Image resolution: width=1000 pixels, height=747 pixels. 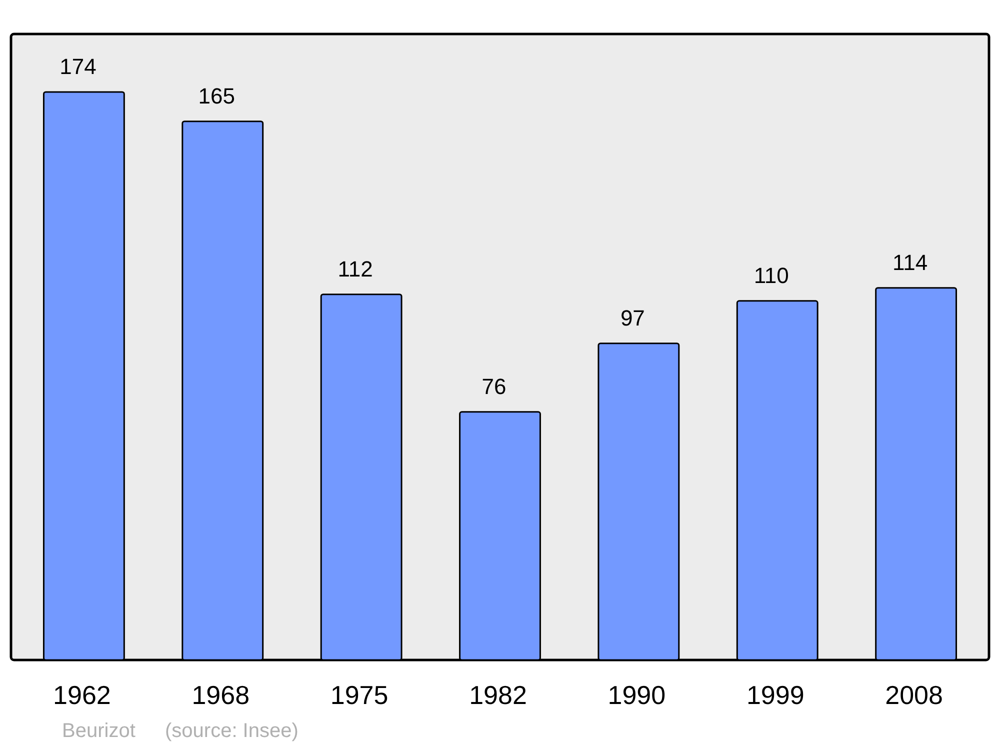 I want to click on data-label: 76, so click(x=494, y=386).